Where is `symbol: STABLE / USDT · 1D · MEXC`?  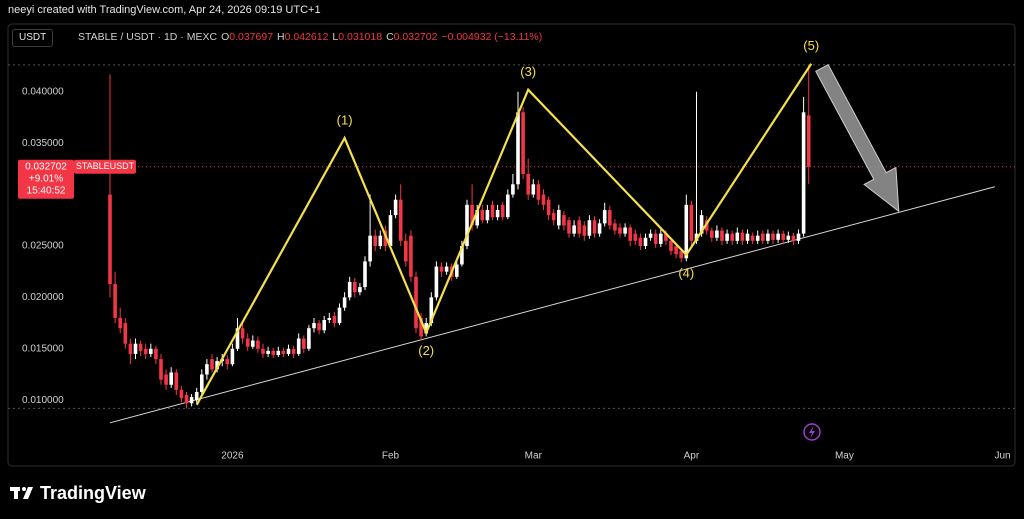
symbol: STABLE / USDT · 1D · MEXC is located at coordinates (148, 37).